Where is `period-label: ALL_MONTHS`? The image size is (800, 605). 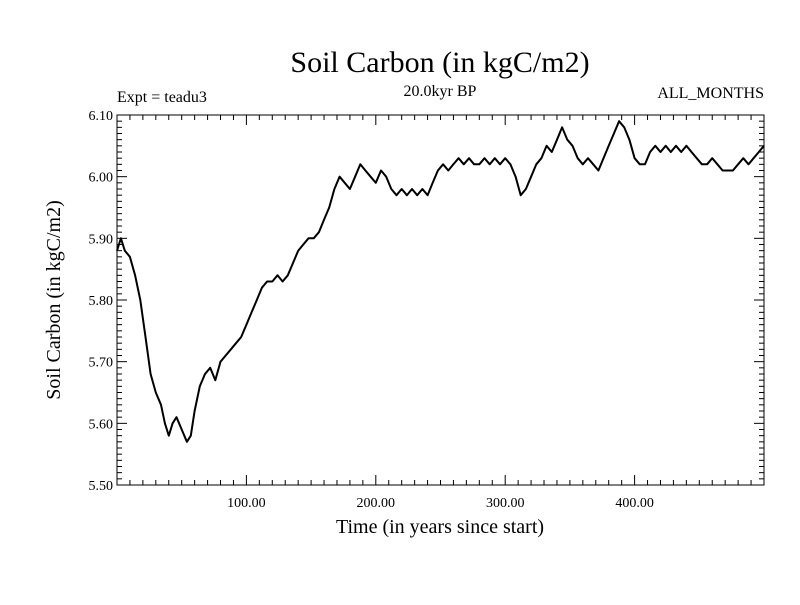 period-label: ALL_MONTHS is located at coordinates (710, 93).